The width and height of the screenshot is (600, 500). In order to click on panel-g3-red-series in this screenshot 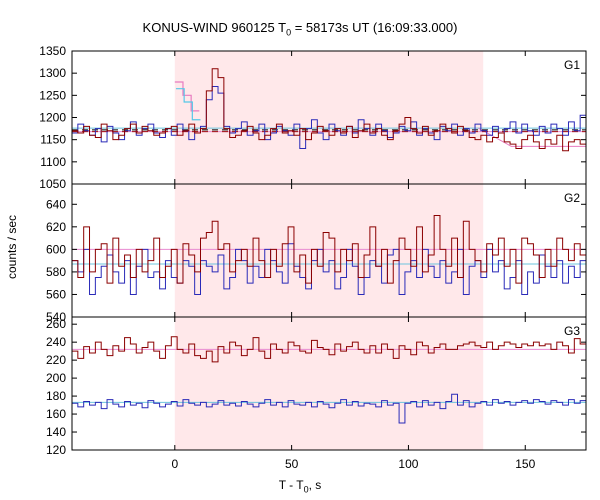, I will do `click(329, 349)`.